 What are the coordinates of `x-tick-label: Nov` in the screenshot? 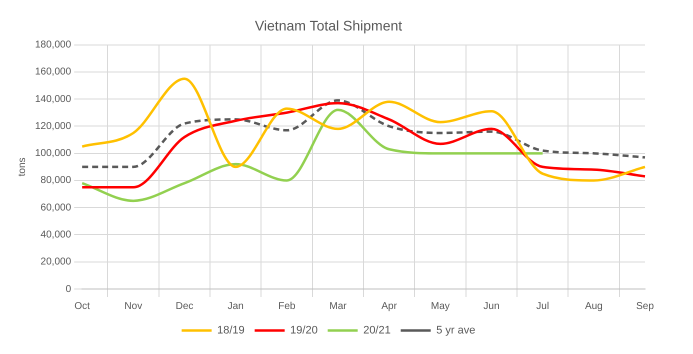 It's located at (133, 306).